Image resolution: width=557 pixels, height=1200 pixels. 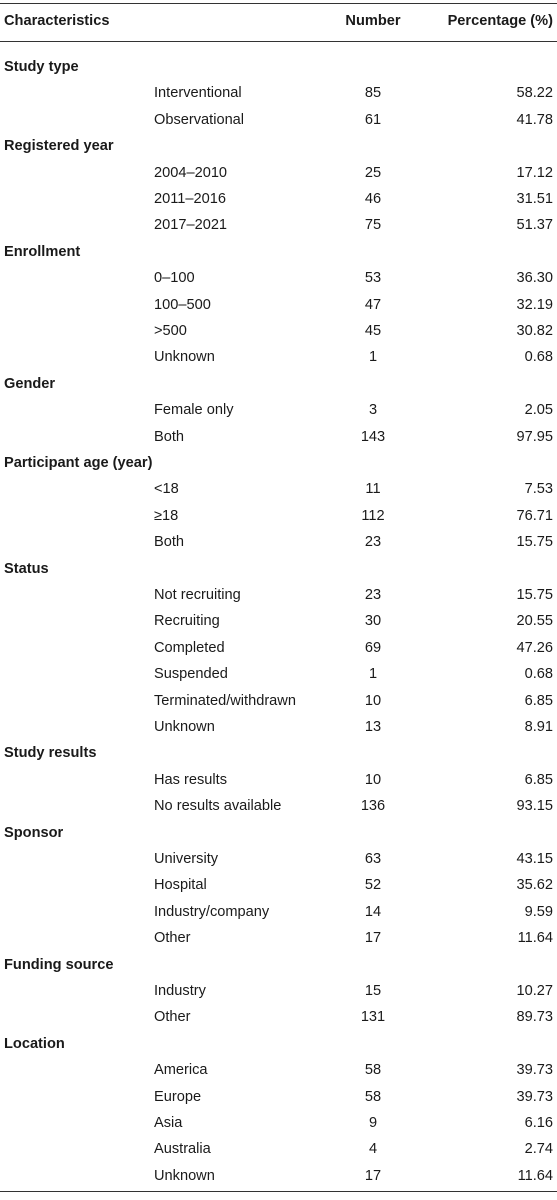 I want to click on row-percentage: 93.15, so click(x=534, y=806).